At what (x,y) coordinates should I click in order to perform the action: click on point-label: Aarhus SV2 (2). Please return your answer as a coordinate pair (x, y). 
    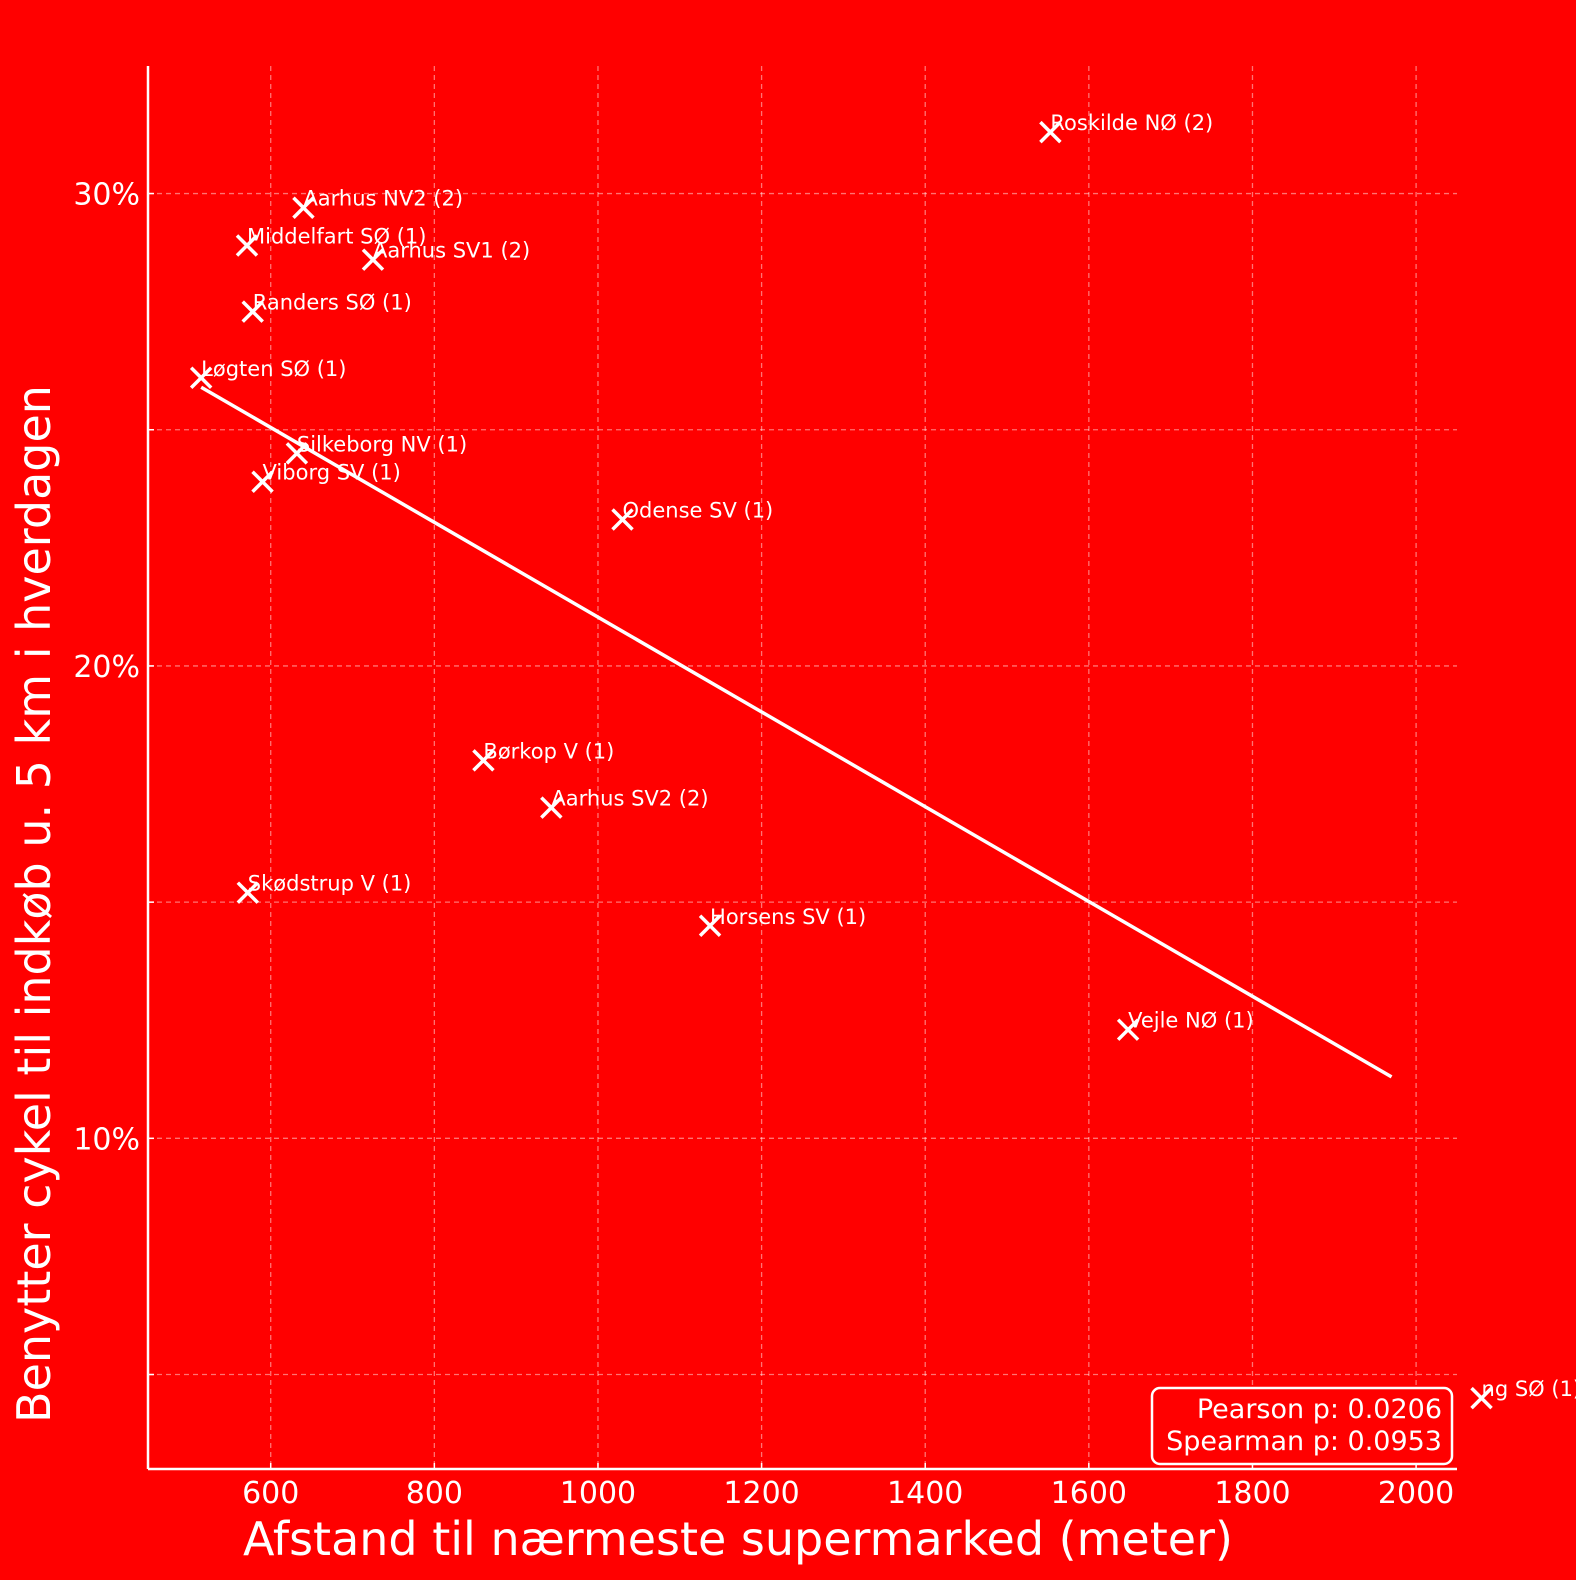
    Looking at the image, I should click on (629, 799).